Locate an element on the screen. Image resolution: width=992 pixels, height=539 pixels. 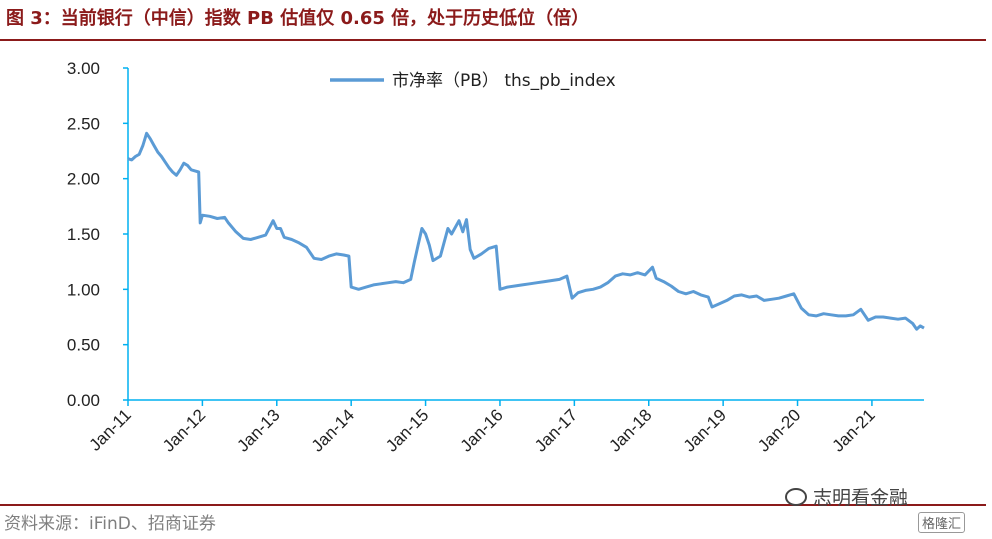
x-tick-label: Jan-16 is located at coordinates (482, 430).